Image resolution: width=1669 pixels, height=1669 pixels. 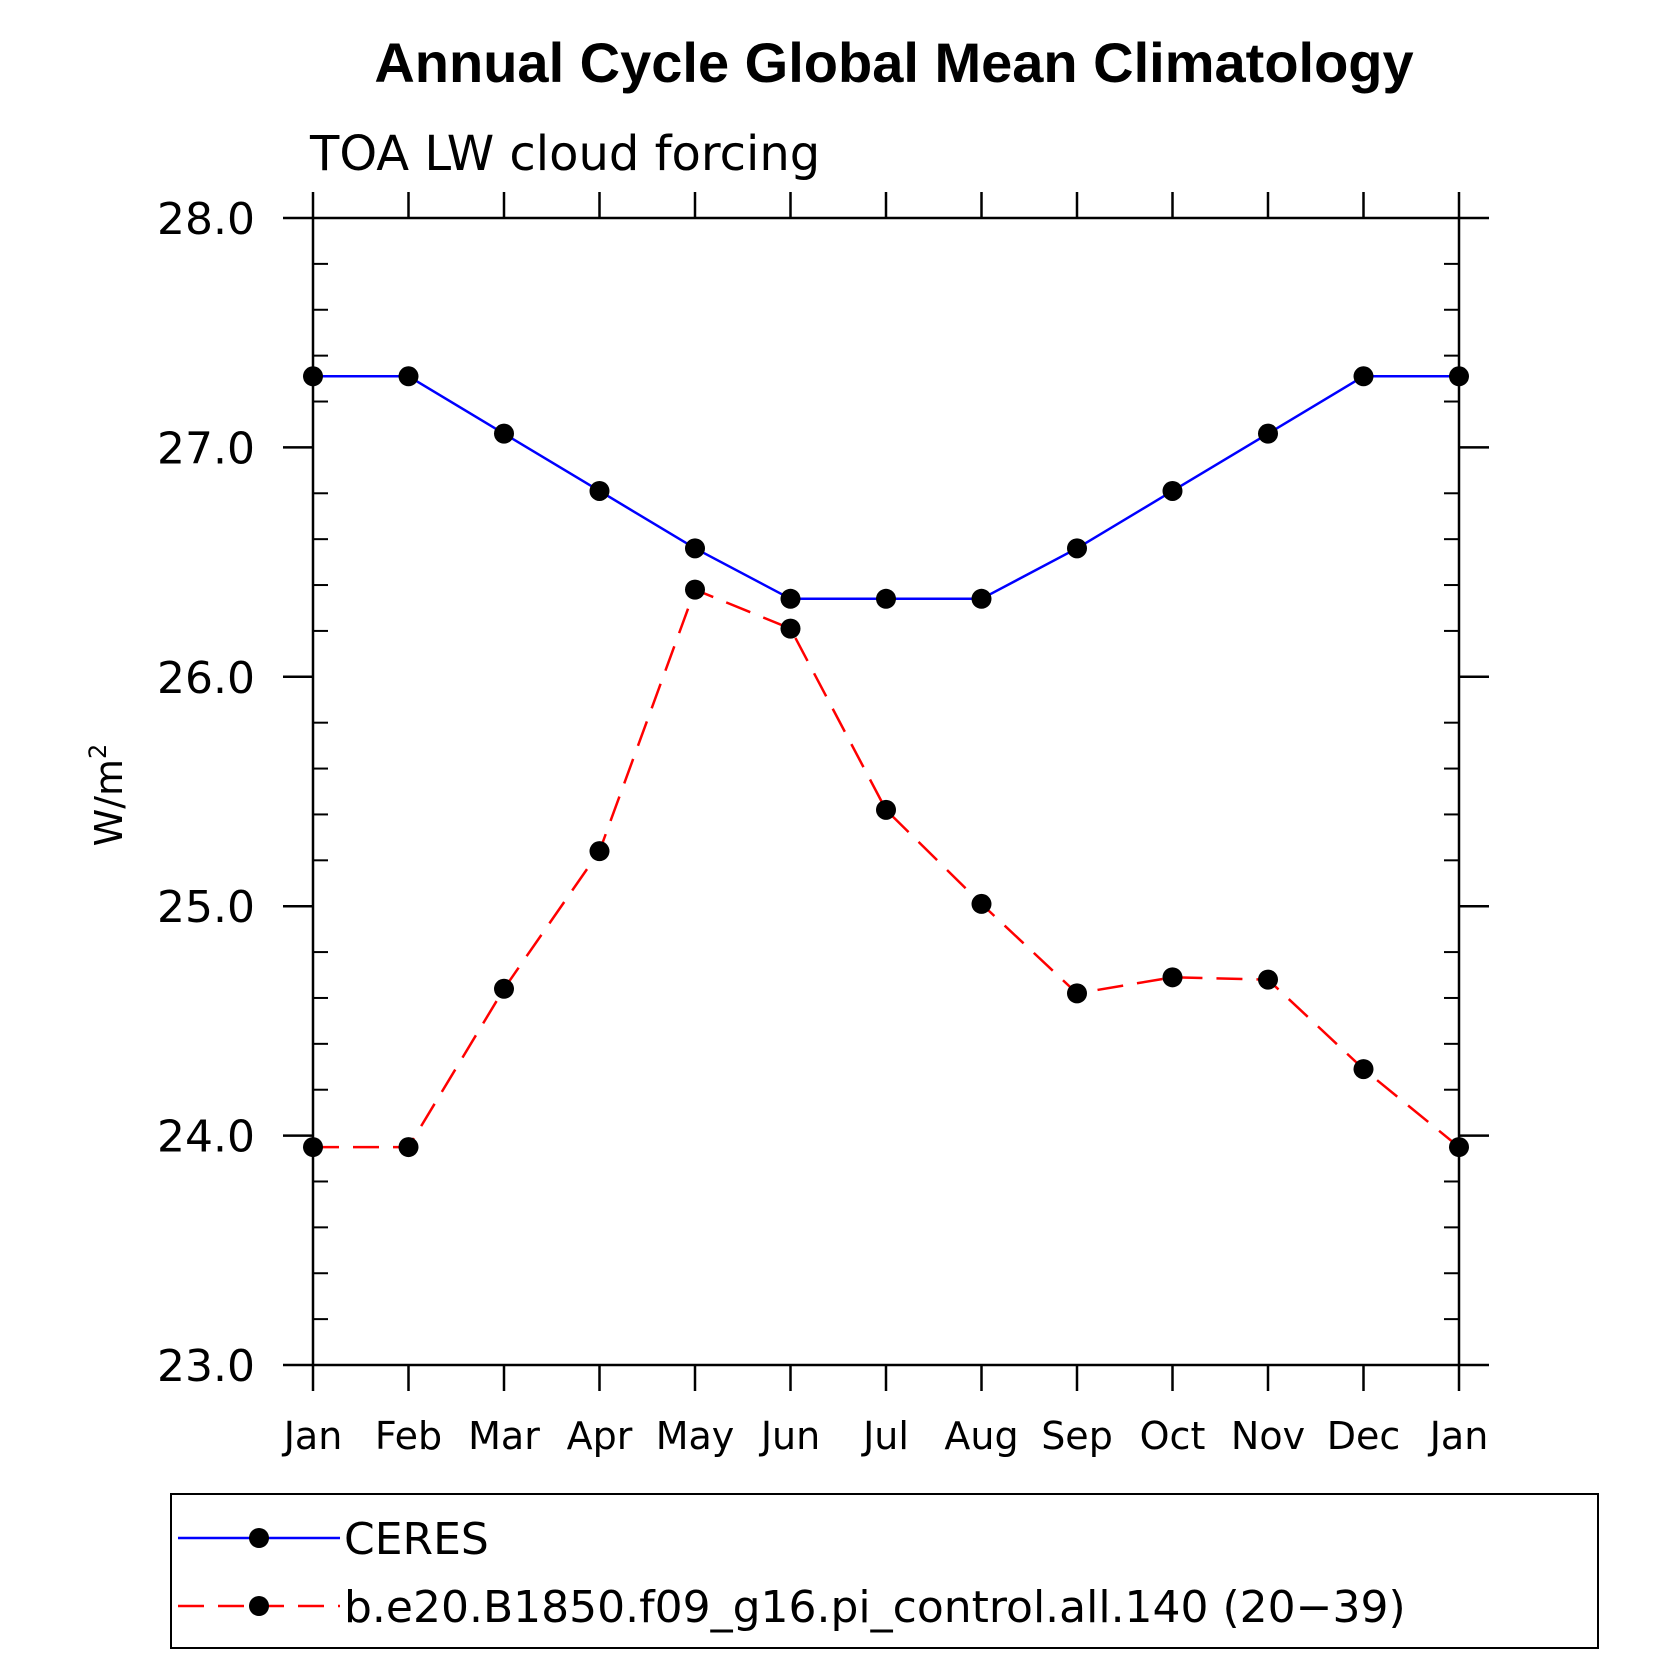 What do you see at coordinates (1077, 1436) in the screenshot?
I see `x-tick-label: Sep` at bounding box center [1077, 1436].